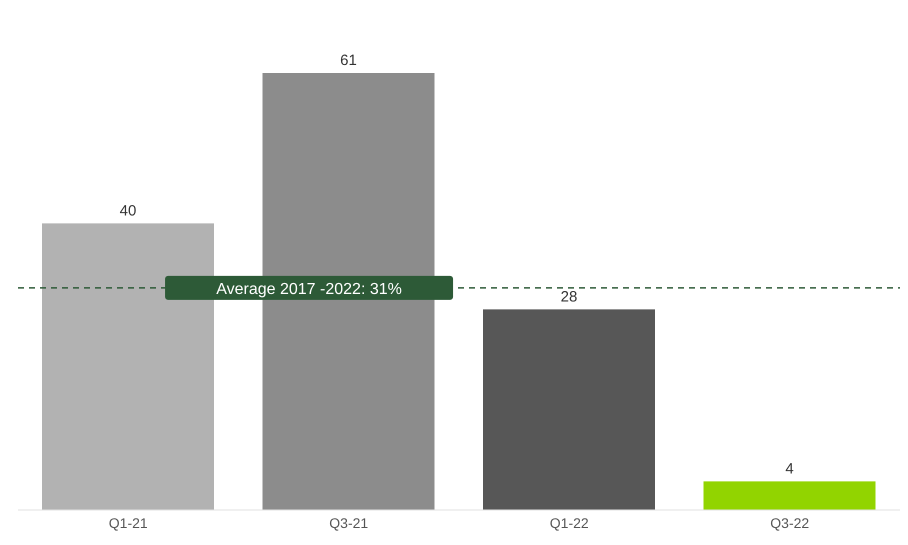 The height and width of the screenshot is (545, 908). What do you see at coordinates (789, 469) in the screenshot?
I see `data-label: 4` at bounding box center [789, 469].